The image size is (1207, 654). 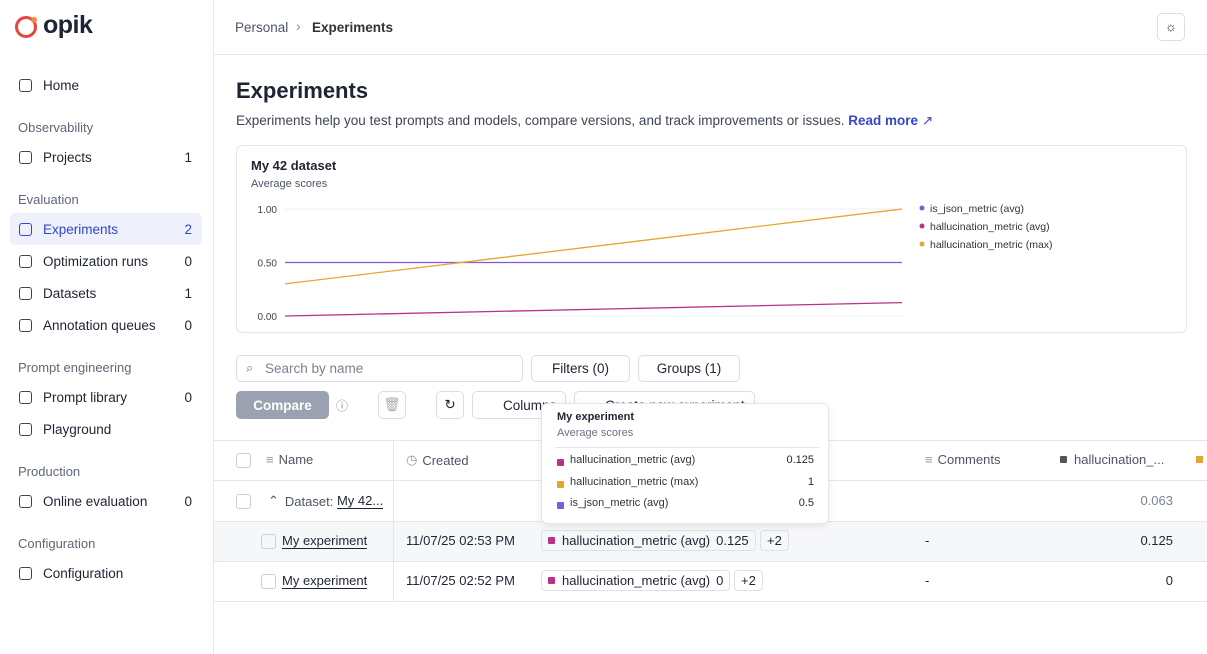 I want to click on column-header: Created, so click(x=445, y=460).